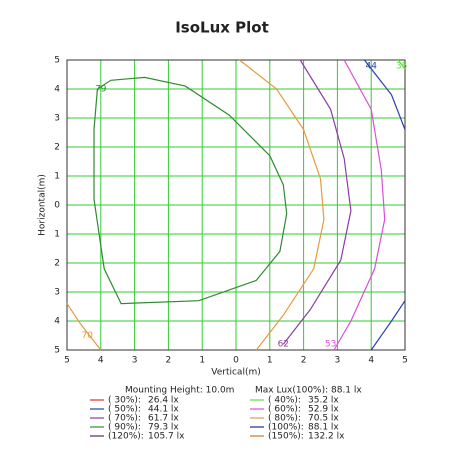  What do you see at coordinates (235, 373) in the screenshot?
I see `x-axis-label: Vertical(m)` at bounding box center [235, 373].